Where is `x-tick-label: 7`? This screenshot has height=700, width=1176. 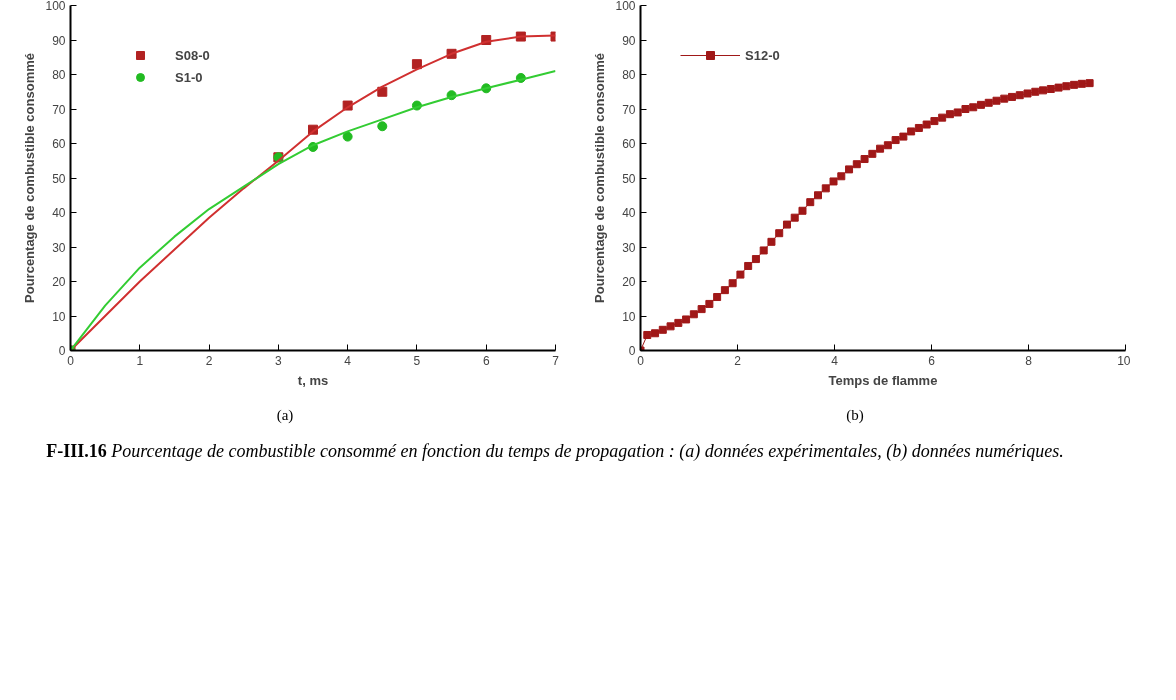
x-tick-label: 7 is located at coordinates (556, 360).